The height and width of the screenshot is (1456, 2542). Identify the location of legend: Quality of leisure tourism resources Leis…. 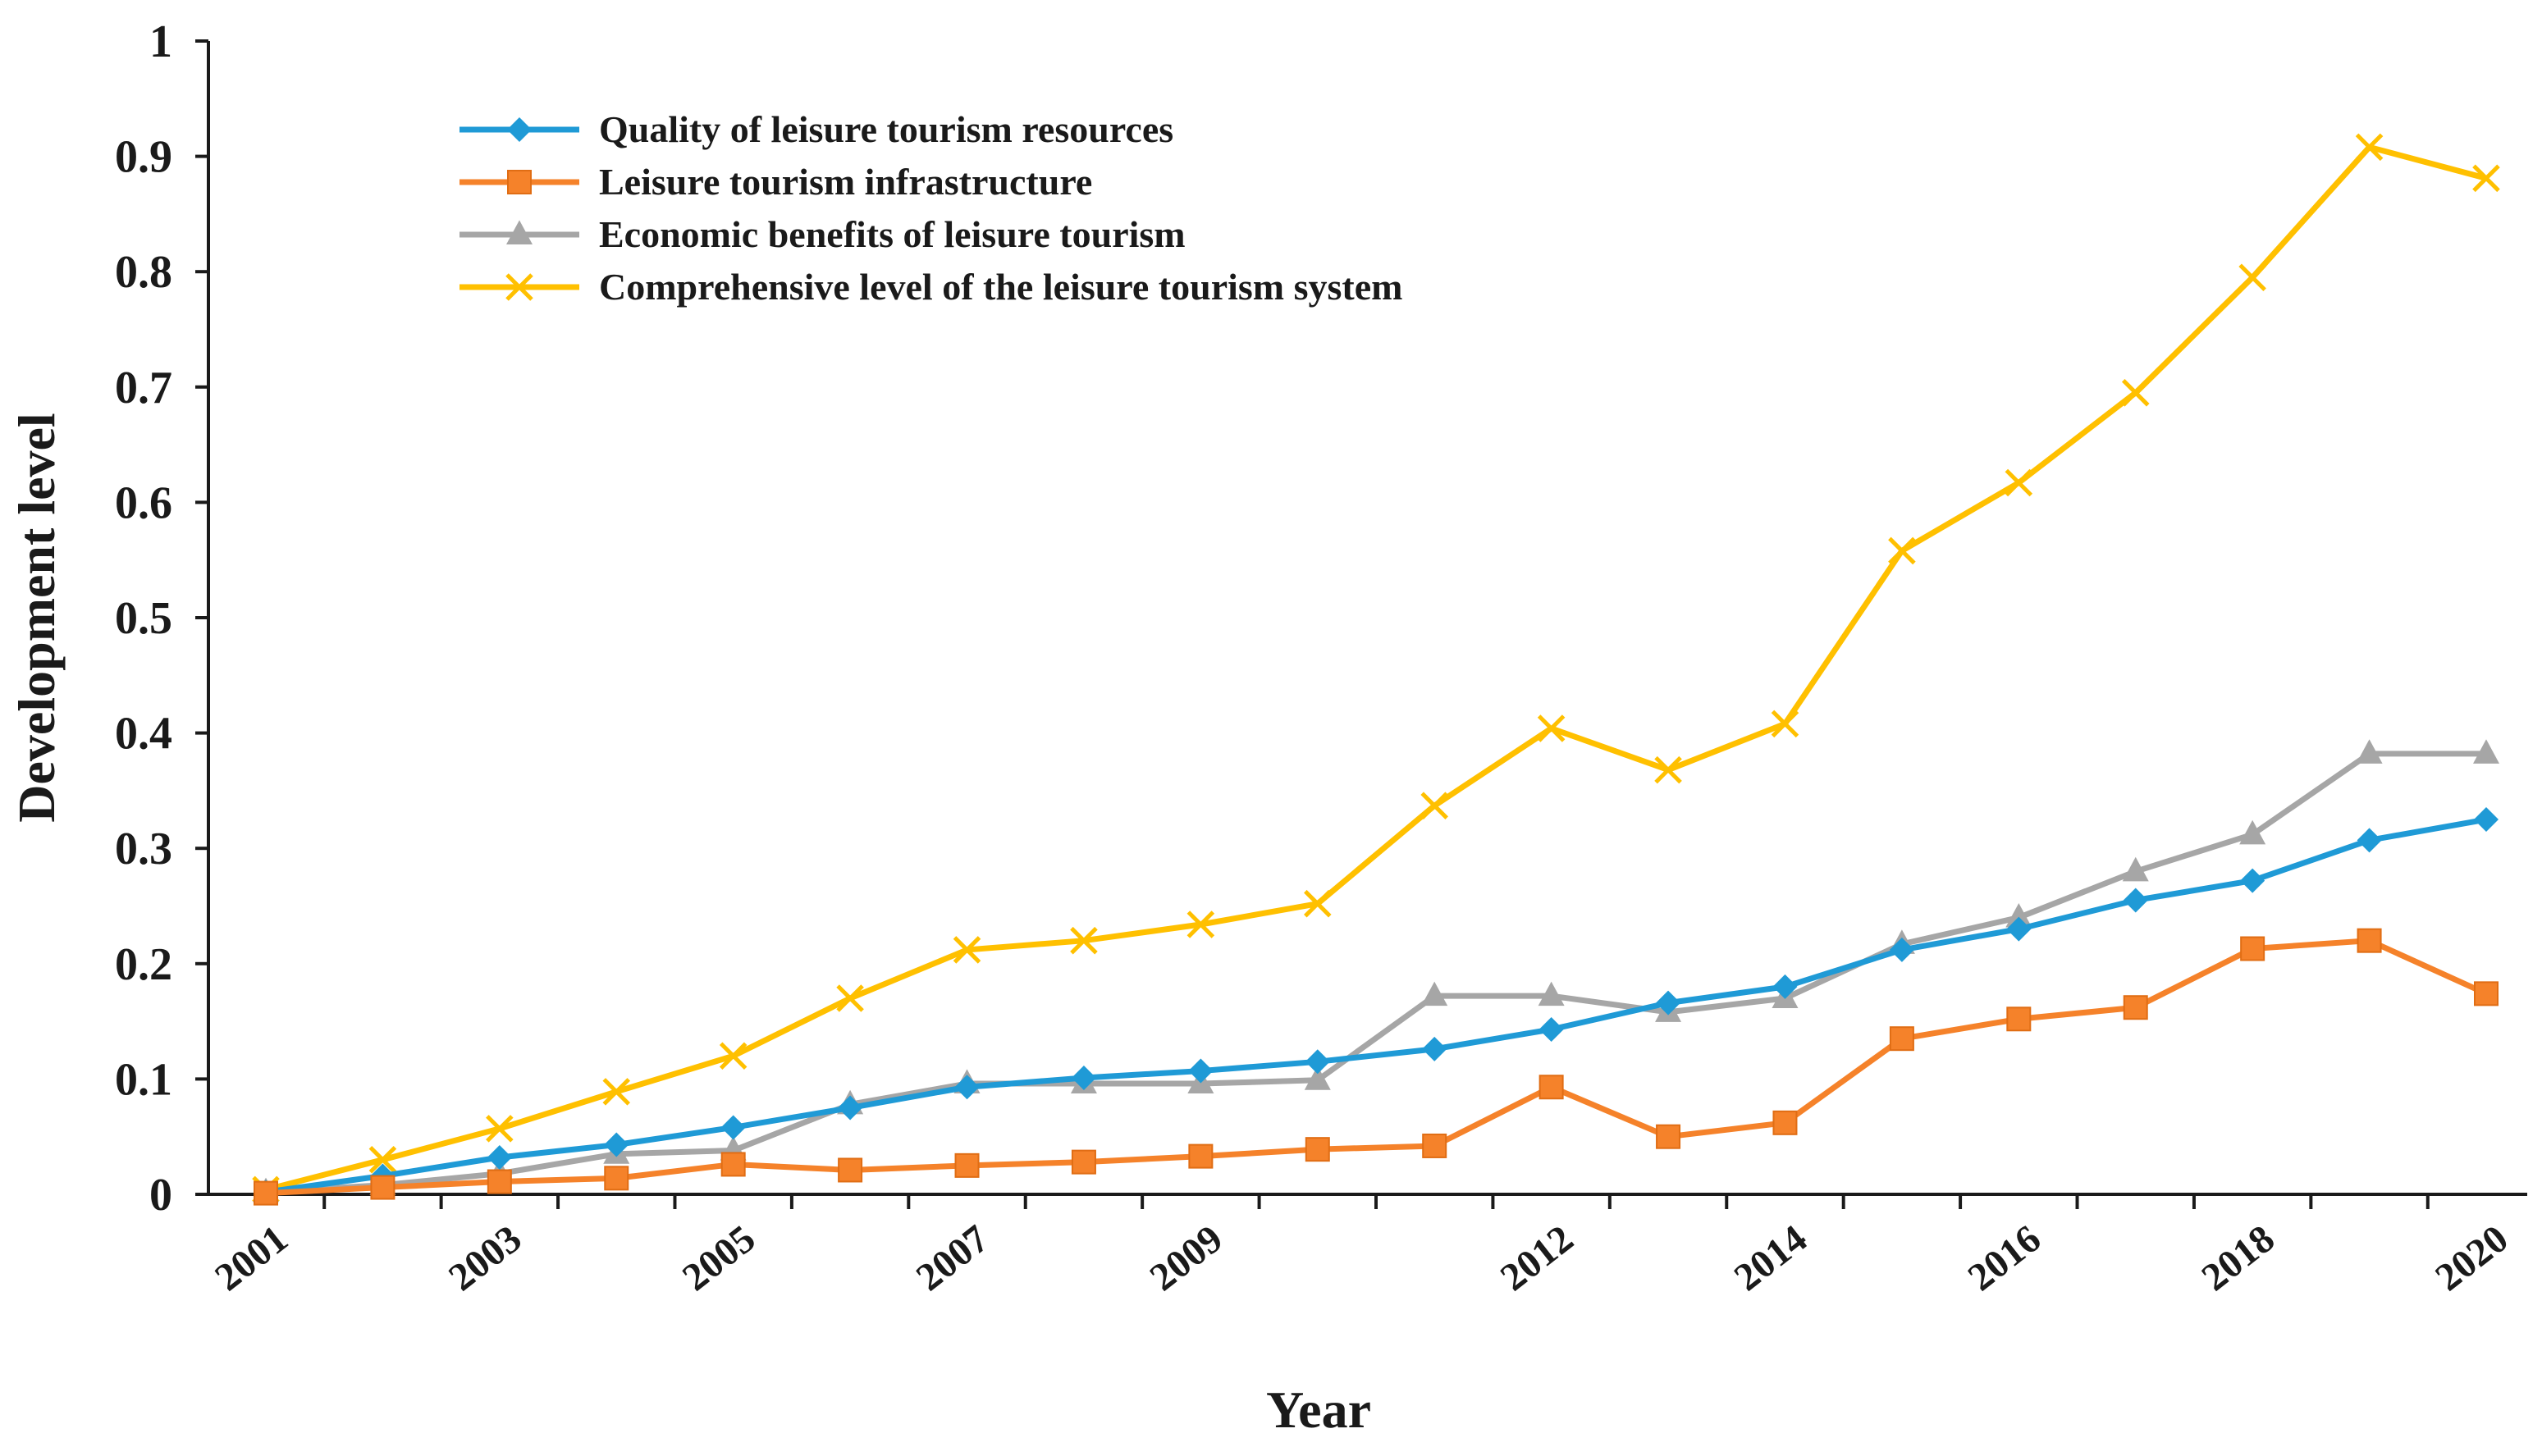
(930, 208).